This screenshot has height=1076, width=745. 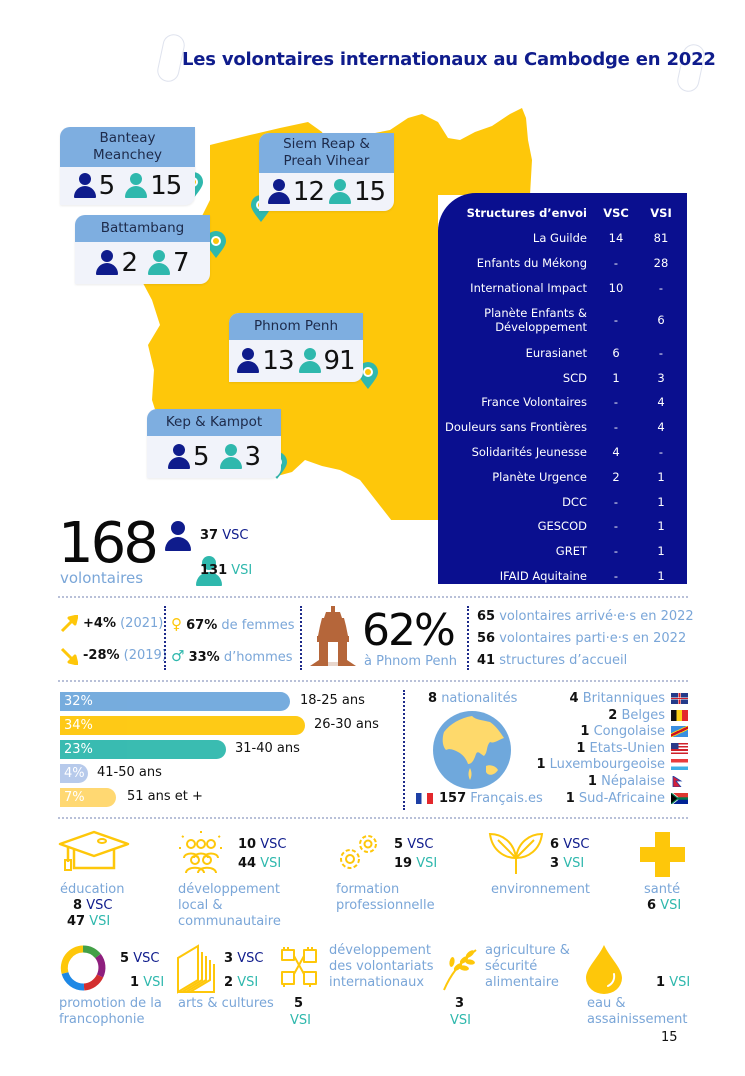 I want to click on header-vsc: VSC, so click(x=616, y=213).